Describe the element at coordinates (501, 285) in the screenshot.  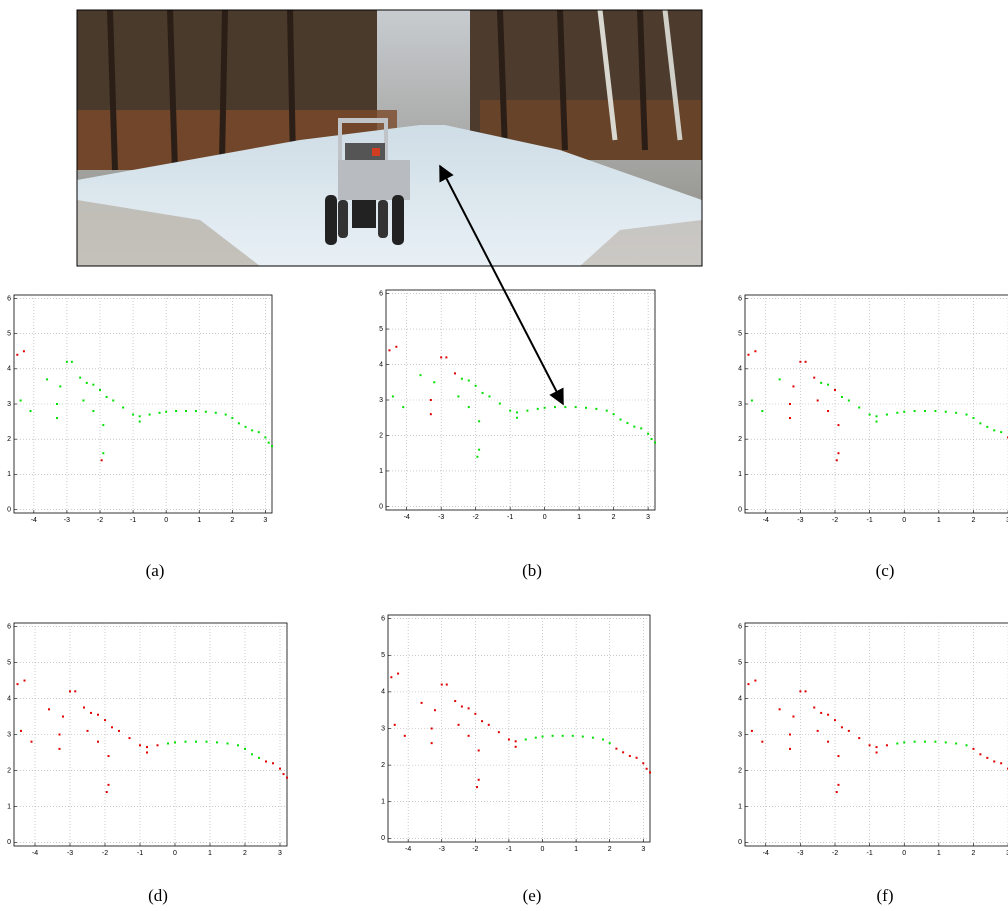
I see `arrow` at that location.